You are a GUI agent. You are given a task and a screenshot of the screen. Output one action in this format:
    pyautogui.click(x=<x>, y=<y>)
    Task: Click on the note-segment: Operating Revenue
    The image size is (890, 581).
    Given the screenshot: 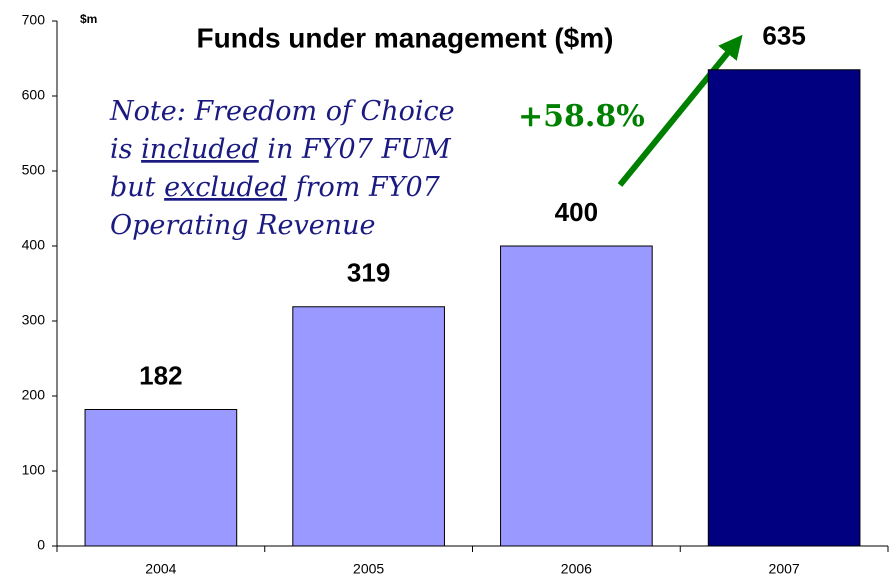 What is the action you would take?
    pyautogui.click(x=242, y=225)
    